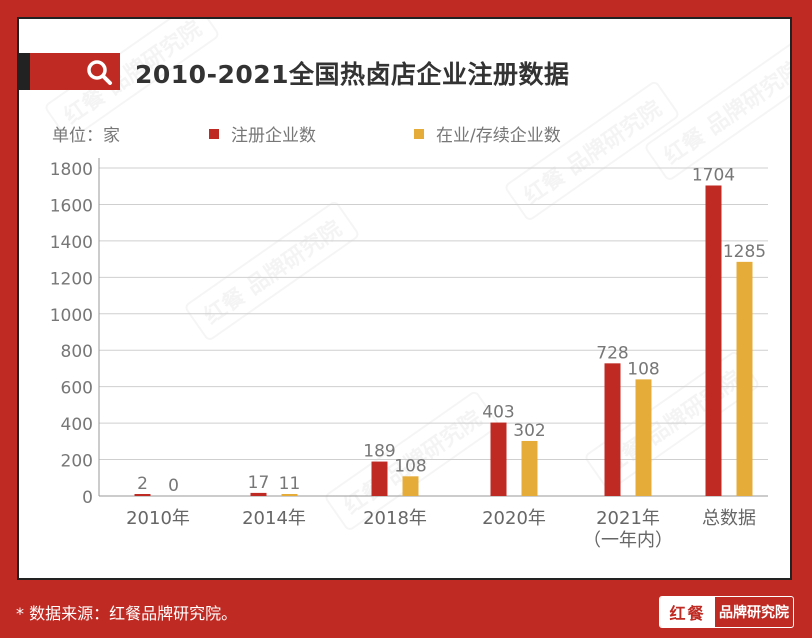 The image size is (812, 638). What do you see at coordinates (86, 136) in the screenshot?
I see `unit-label: 单位：家` at bounding box center [86, 136].